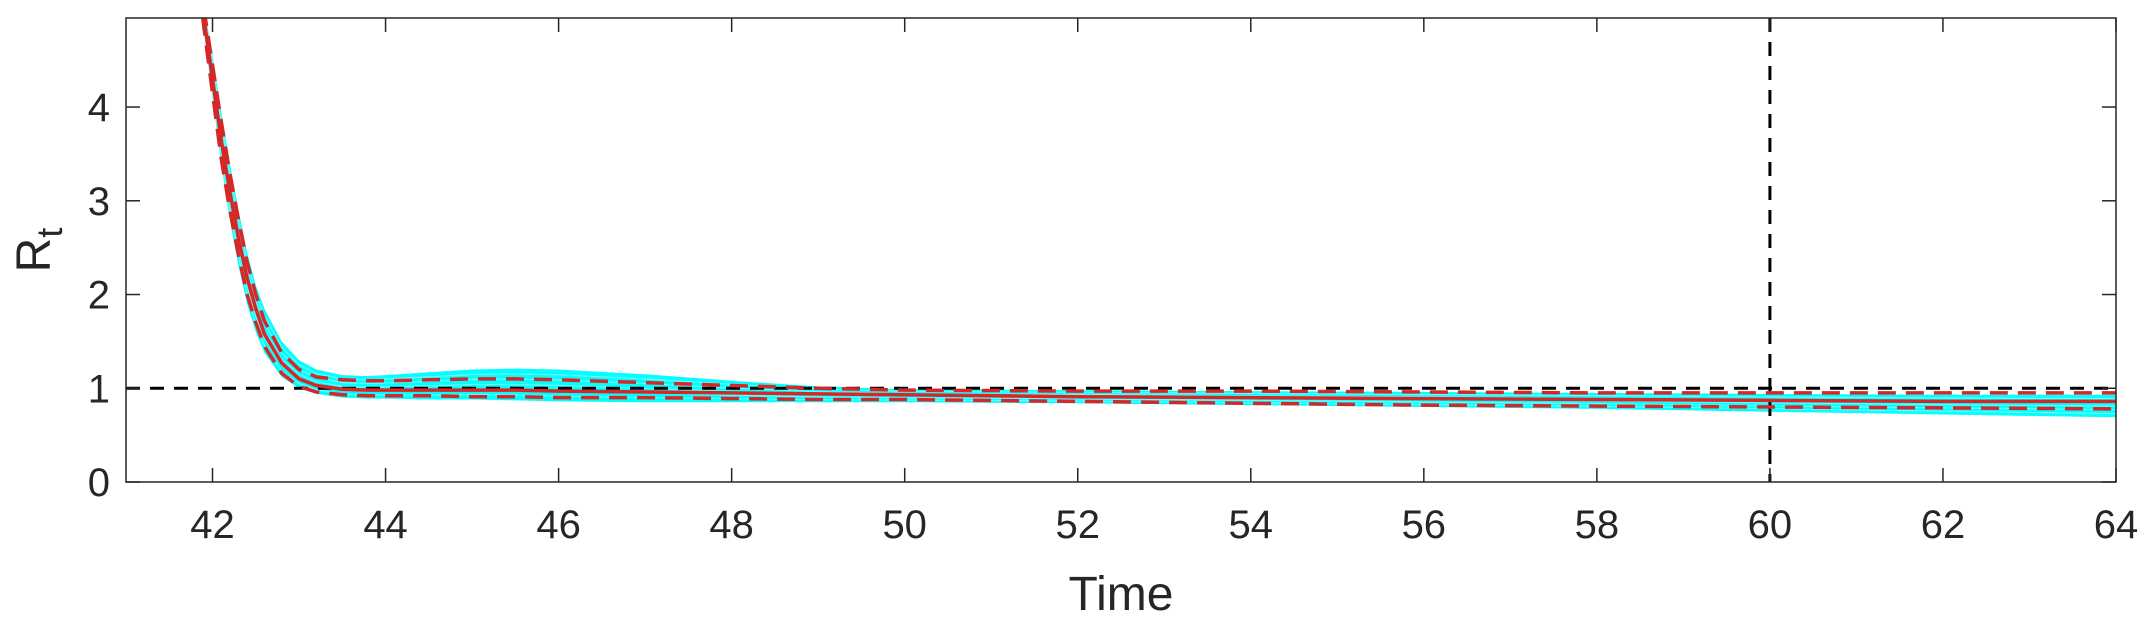 This screenshot has width=2152, height=628. Describe the element at coordinates (1770, 525) in the screenshot. I see `x-tick-label: 60` at that location.